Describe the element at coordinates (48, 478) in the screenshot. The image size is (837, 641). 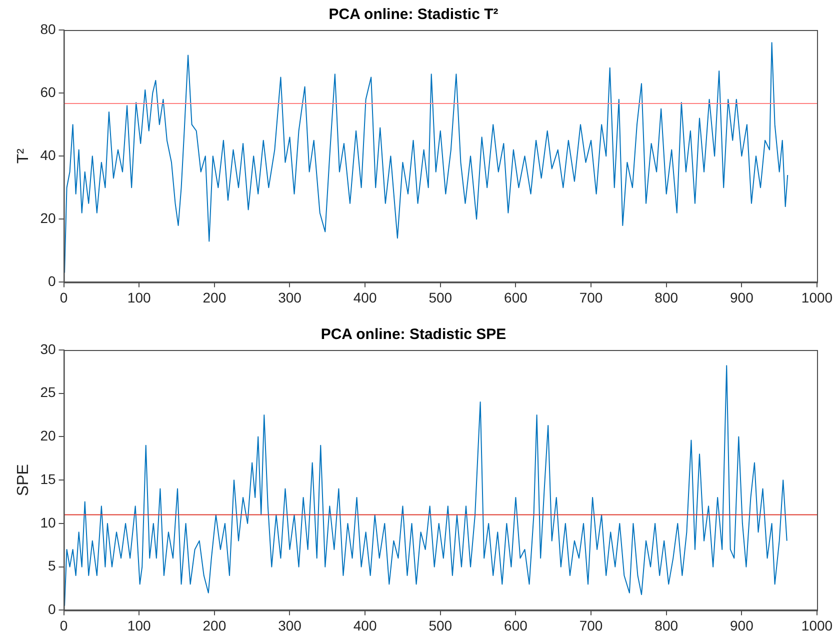
I see `y-tick-label: 15` at that location.